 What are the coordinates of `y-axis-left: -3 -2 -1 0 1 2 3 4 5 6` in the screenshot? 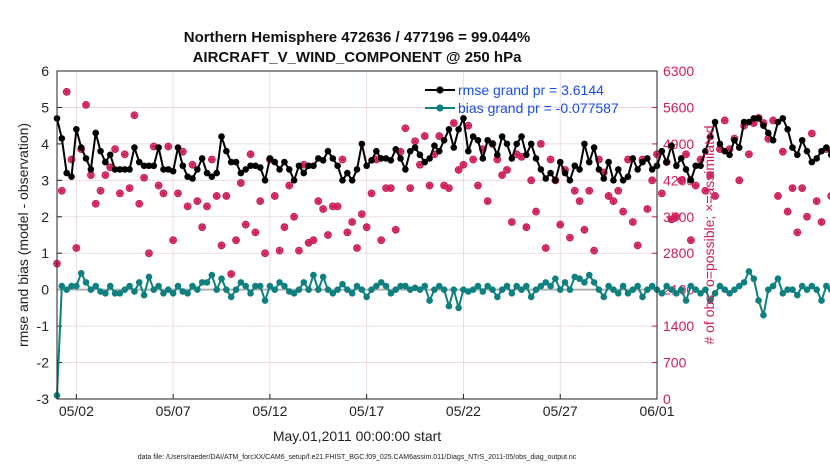 It's located at (49, 235).